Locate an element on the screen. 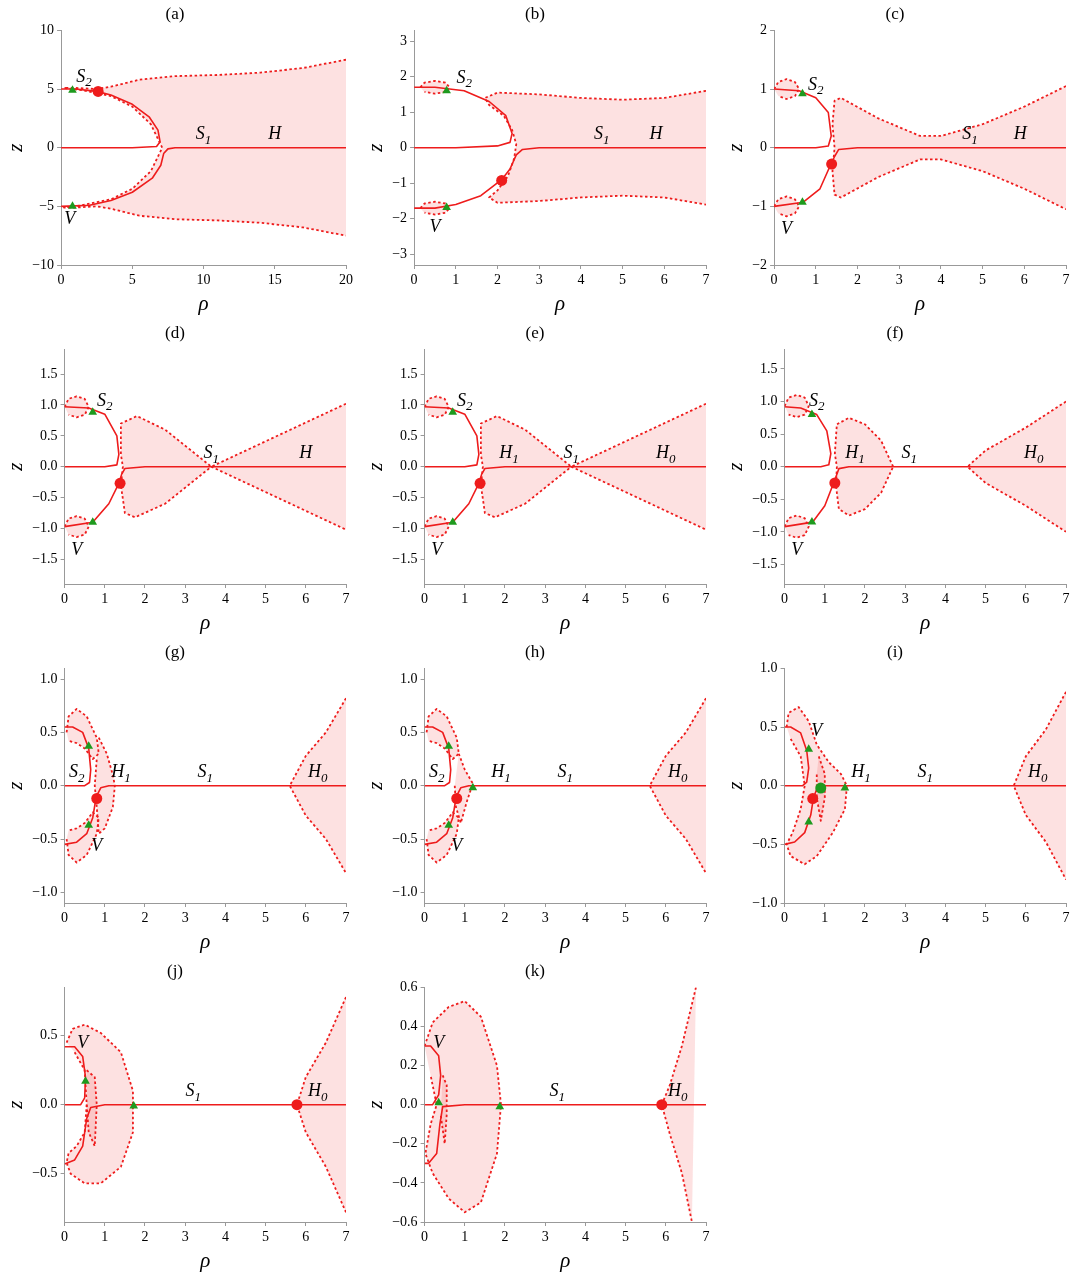  annotation: H is located at coordinates (1020, 133).